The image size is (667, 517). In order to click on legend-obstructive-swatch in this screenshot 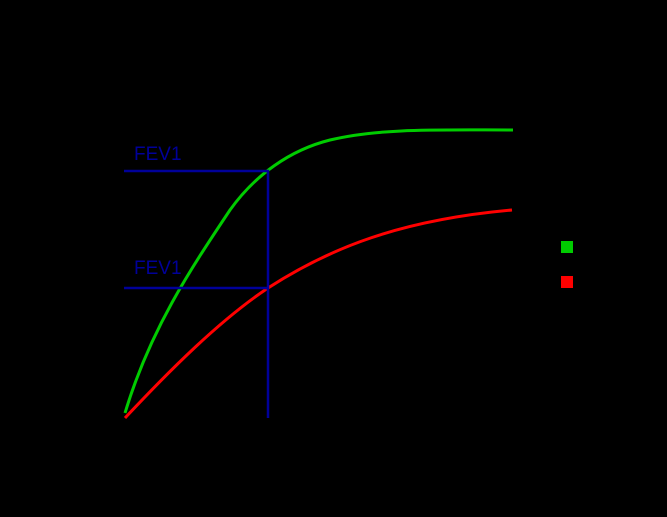, I will do `click(567, 282)`.